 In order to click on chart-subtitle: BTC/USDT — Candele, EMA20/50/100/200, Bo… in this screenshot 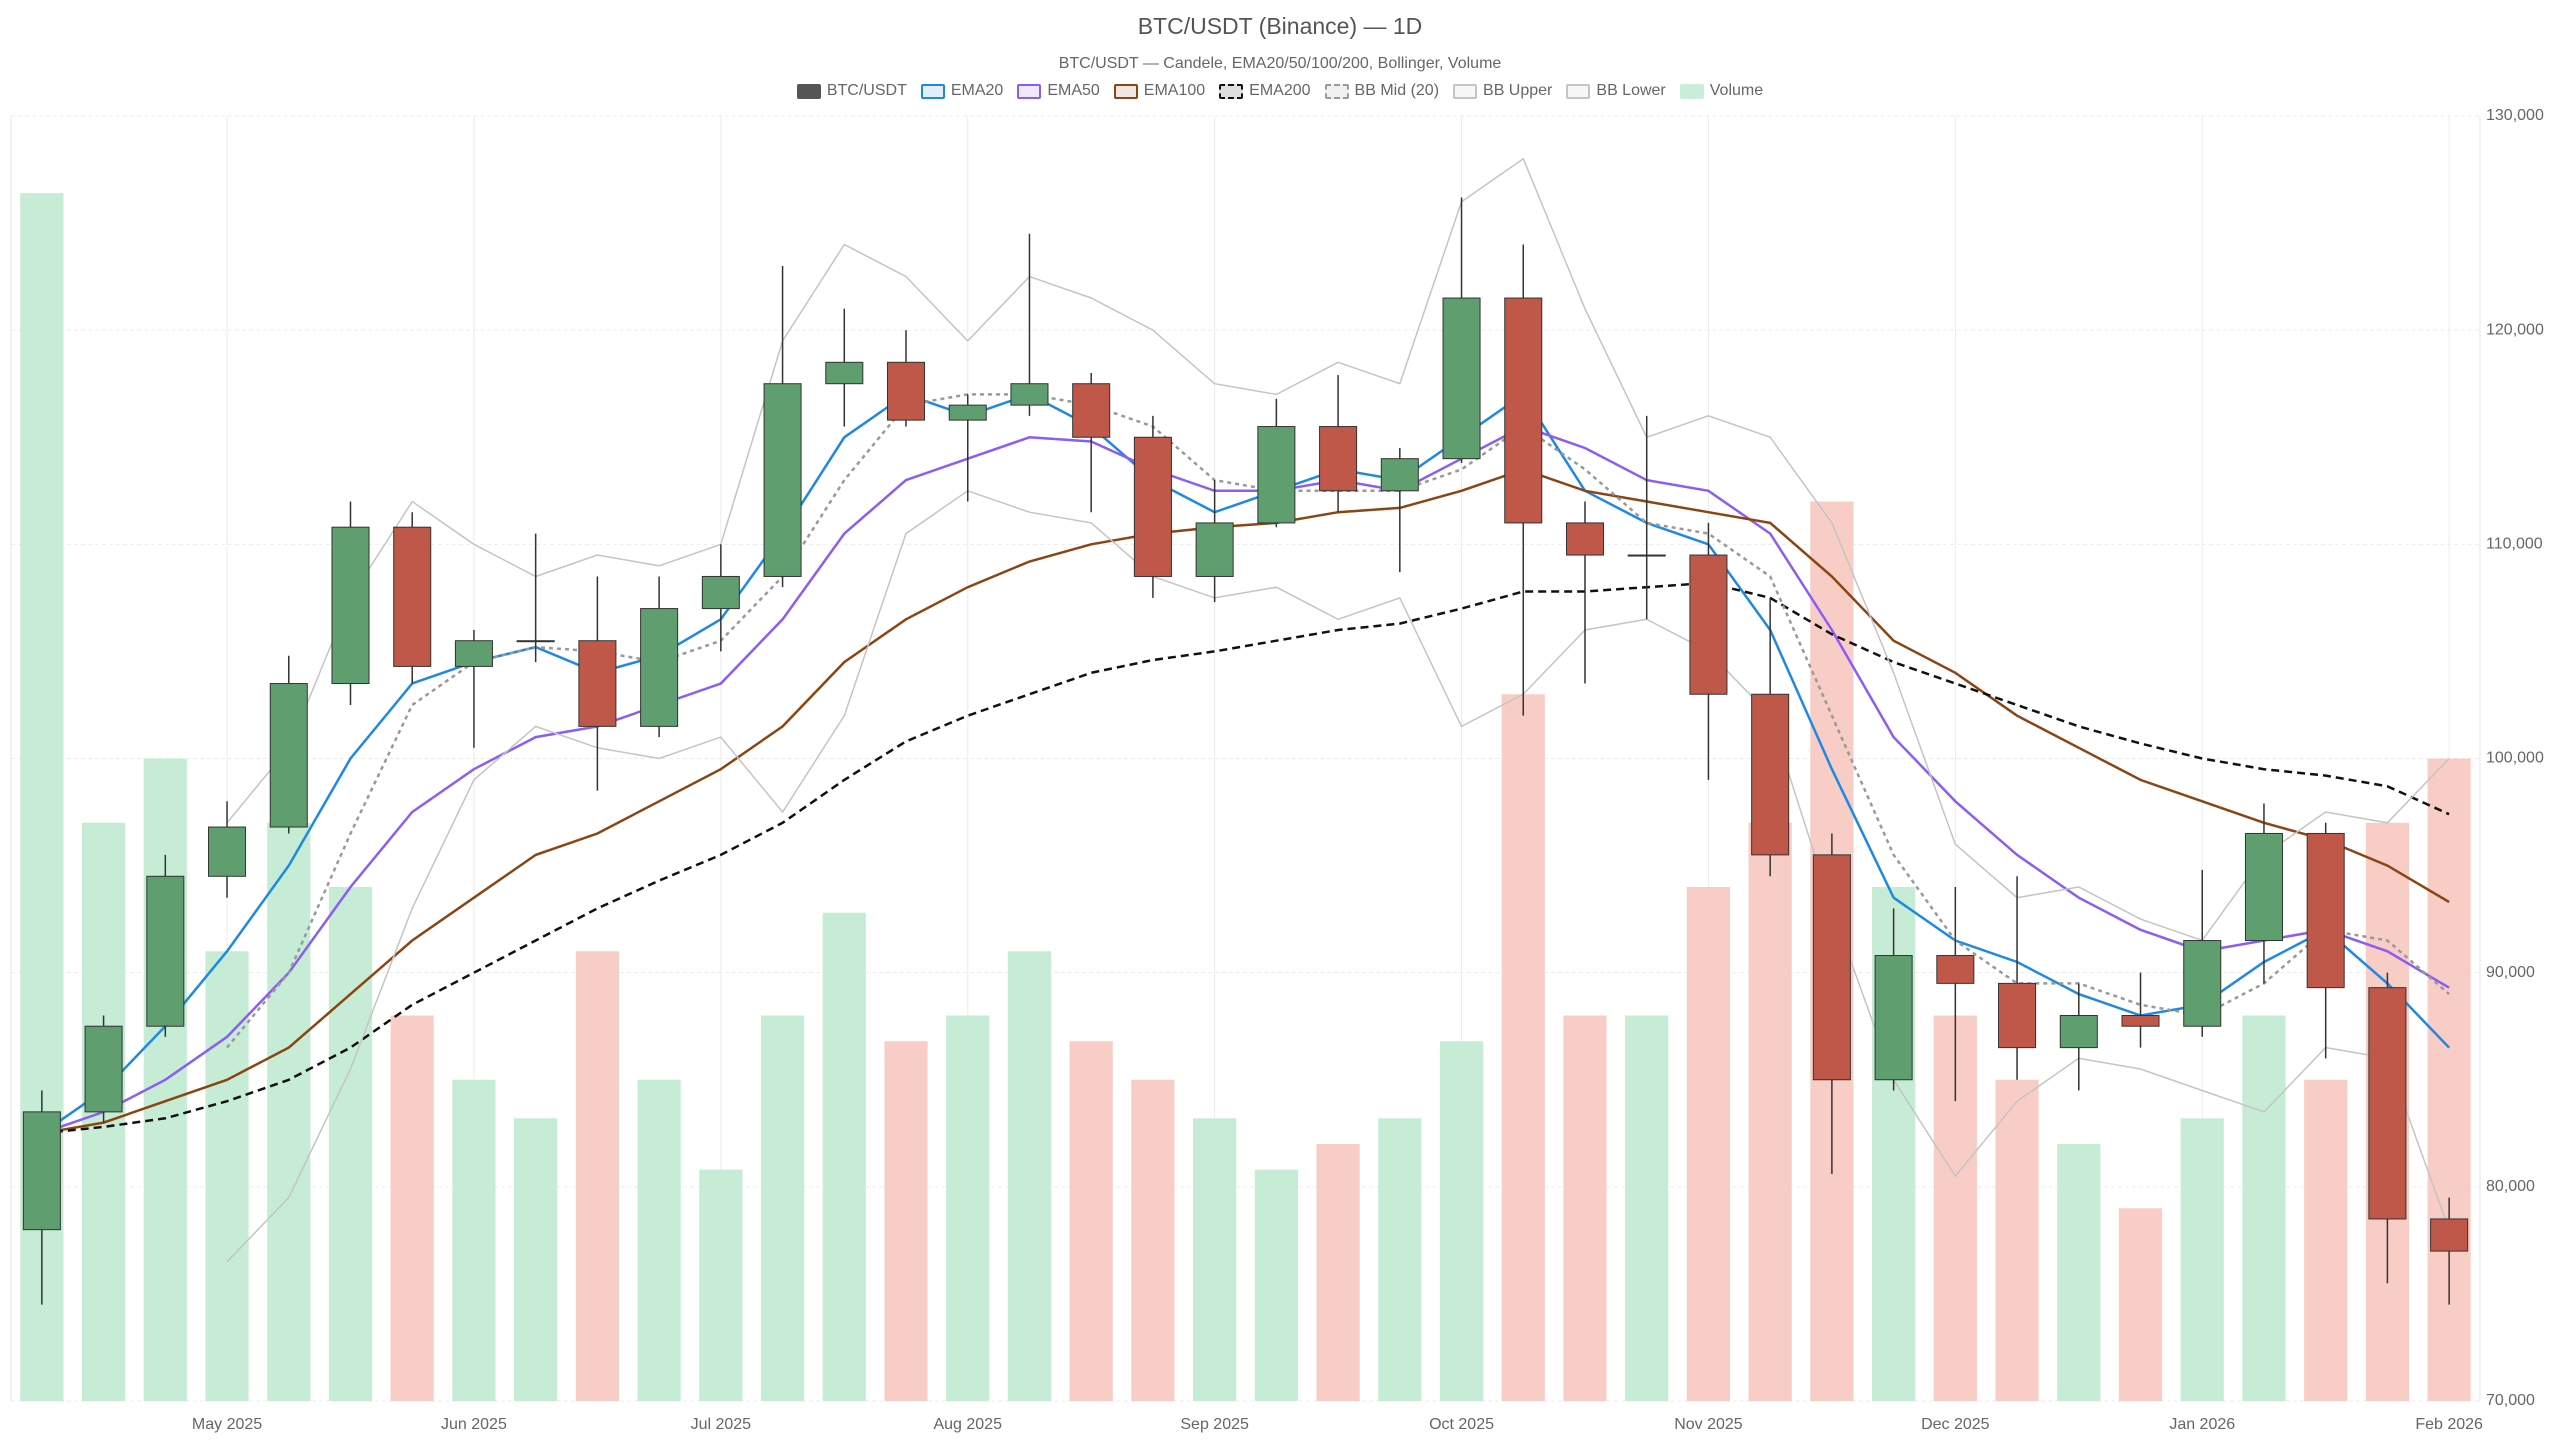, I will do `click(1280, 63)`.